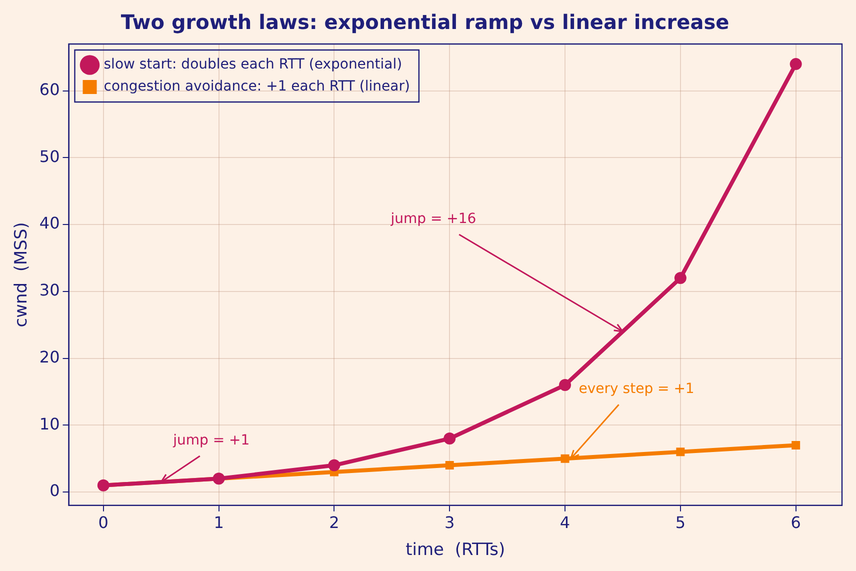 The image size is (856, 571). Describe the element at coordinates (456, 550) in the screenshot. I see `x-axis-title: time (RTTs)` at that location.